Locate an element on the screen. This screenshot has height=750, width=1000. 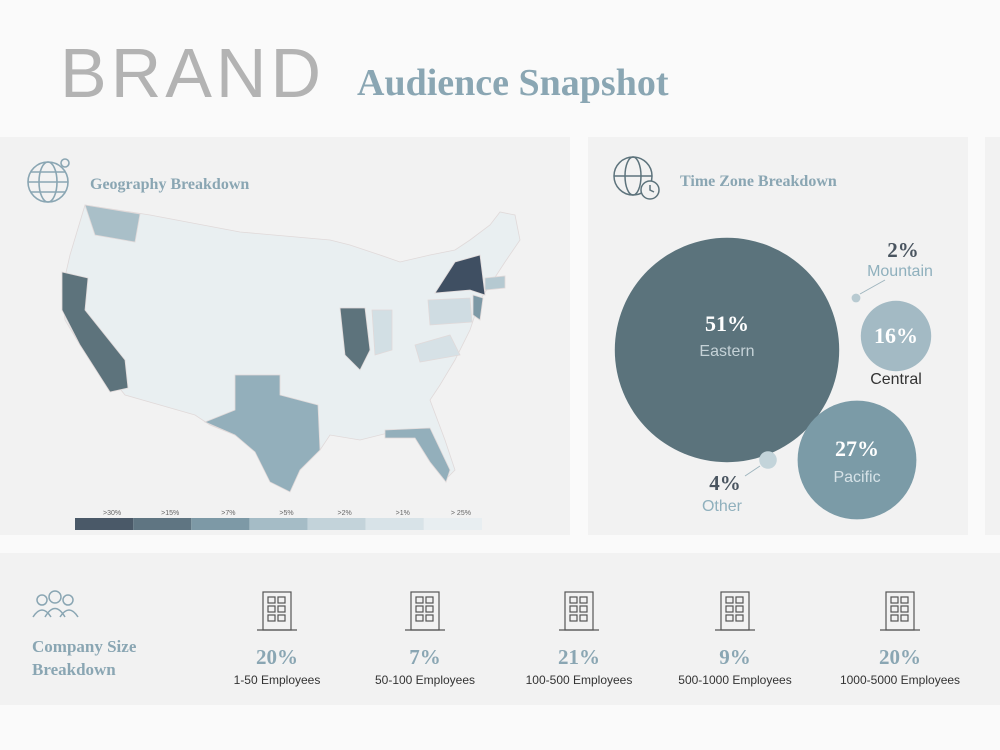
map-legend: >30% >15% >7% >5% >2% >1% > 25% is located at coordinates (278, 520).